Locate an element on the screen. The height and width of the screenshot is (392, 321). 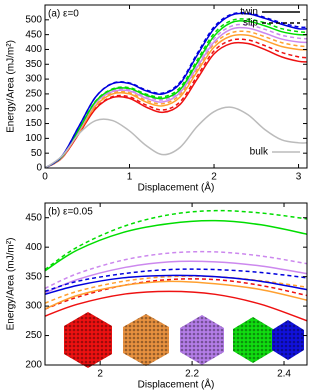
y-tick-label: 50 is located at coordinates (37, 153).